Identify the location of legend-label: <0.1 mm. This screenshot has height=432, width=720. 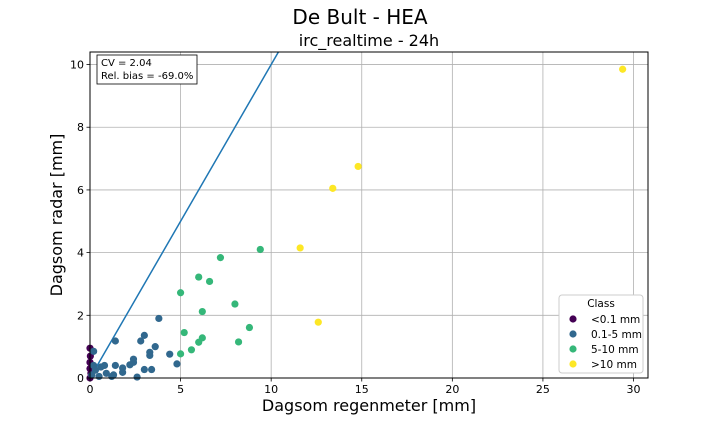
(615, 320).